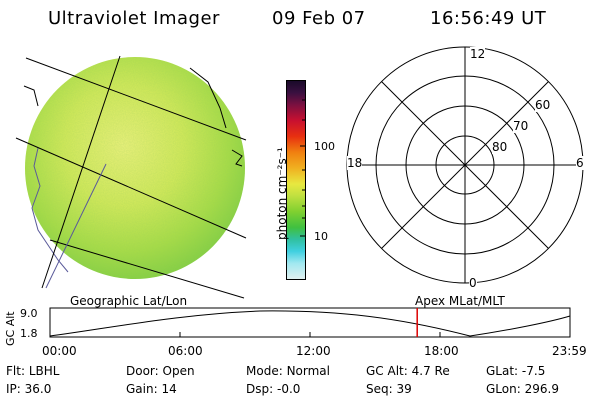  What do you see at coordinates (319, 18) in the screenshot?
I see `date-label: 09 Feb 07` at bounding box center [319, 18].